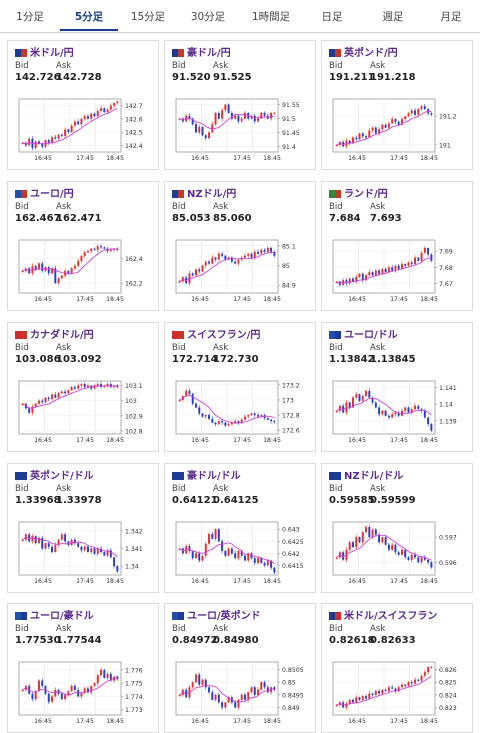 This screenshot has width=480, height=733. Describe the element at coordinates (30, 17) in the screenshot. I see `tab-0: 1分足` at that location.